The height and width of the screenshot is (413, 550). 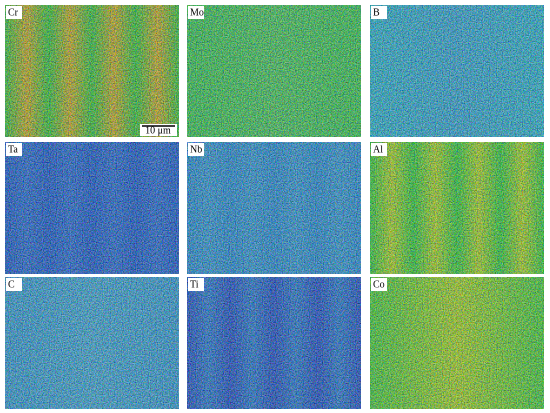 I want to click on panel-label: Nb, so click(x=196, y=149).